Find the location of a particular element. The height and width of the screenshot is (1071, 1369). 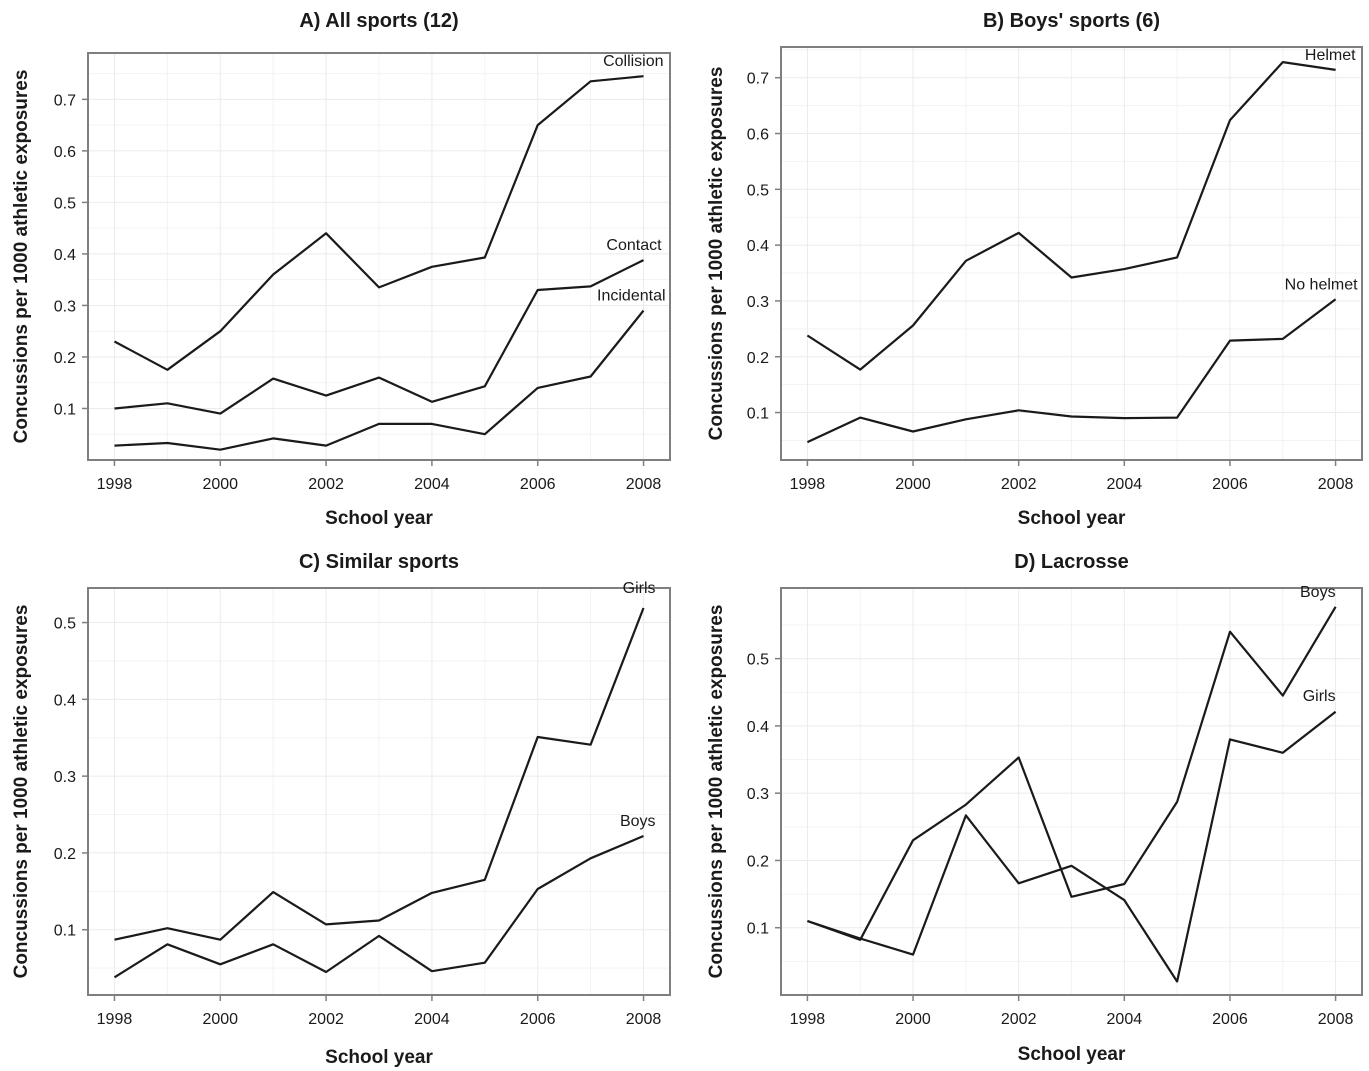

panel-title: A) All sports (12) is located at coordinates (378, 21).